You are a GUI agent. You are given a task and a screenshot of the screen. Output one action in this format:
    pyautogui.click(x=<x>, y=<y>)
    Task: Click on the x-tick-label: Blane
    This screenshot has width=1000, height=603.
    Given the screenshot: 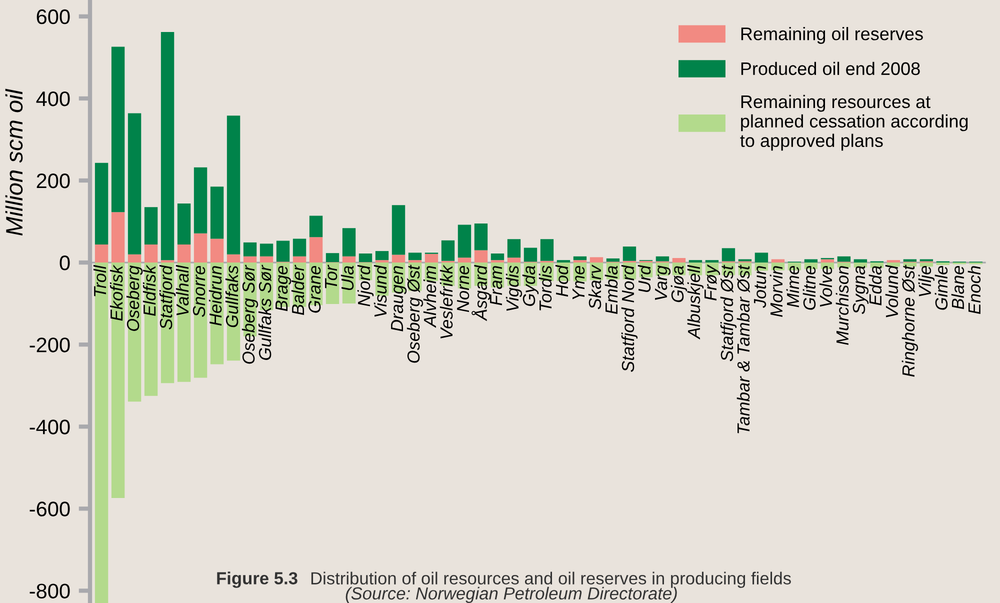 What is the action you would take?
    pyautogui.click(x=957, y=288)
    